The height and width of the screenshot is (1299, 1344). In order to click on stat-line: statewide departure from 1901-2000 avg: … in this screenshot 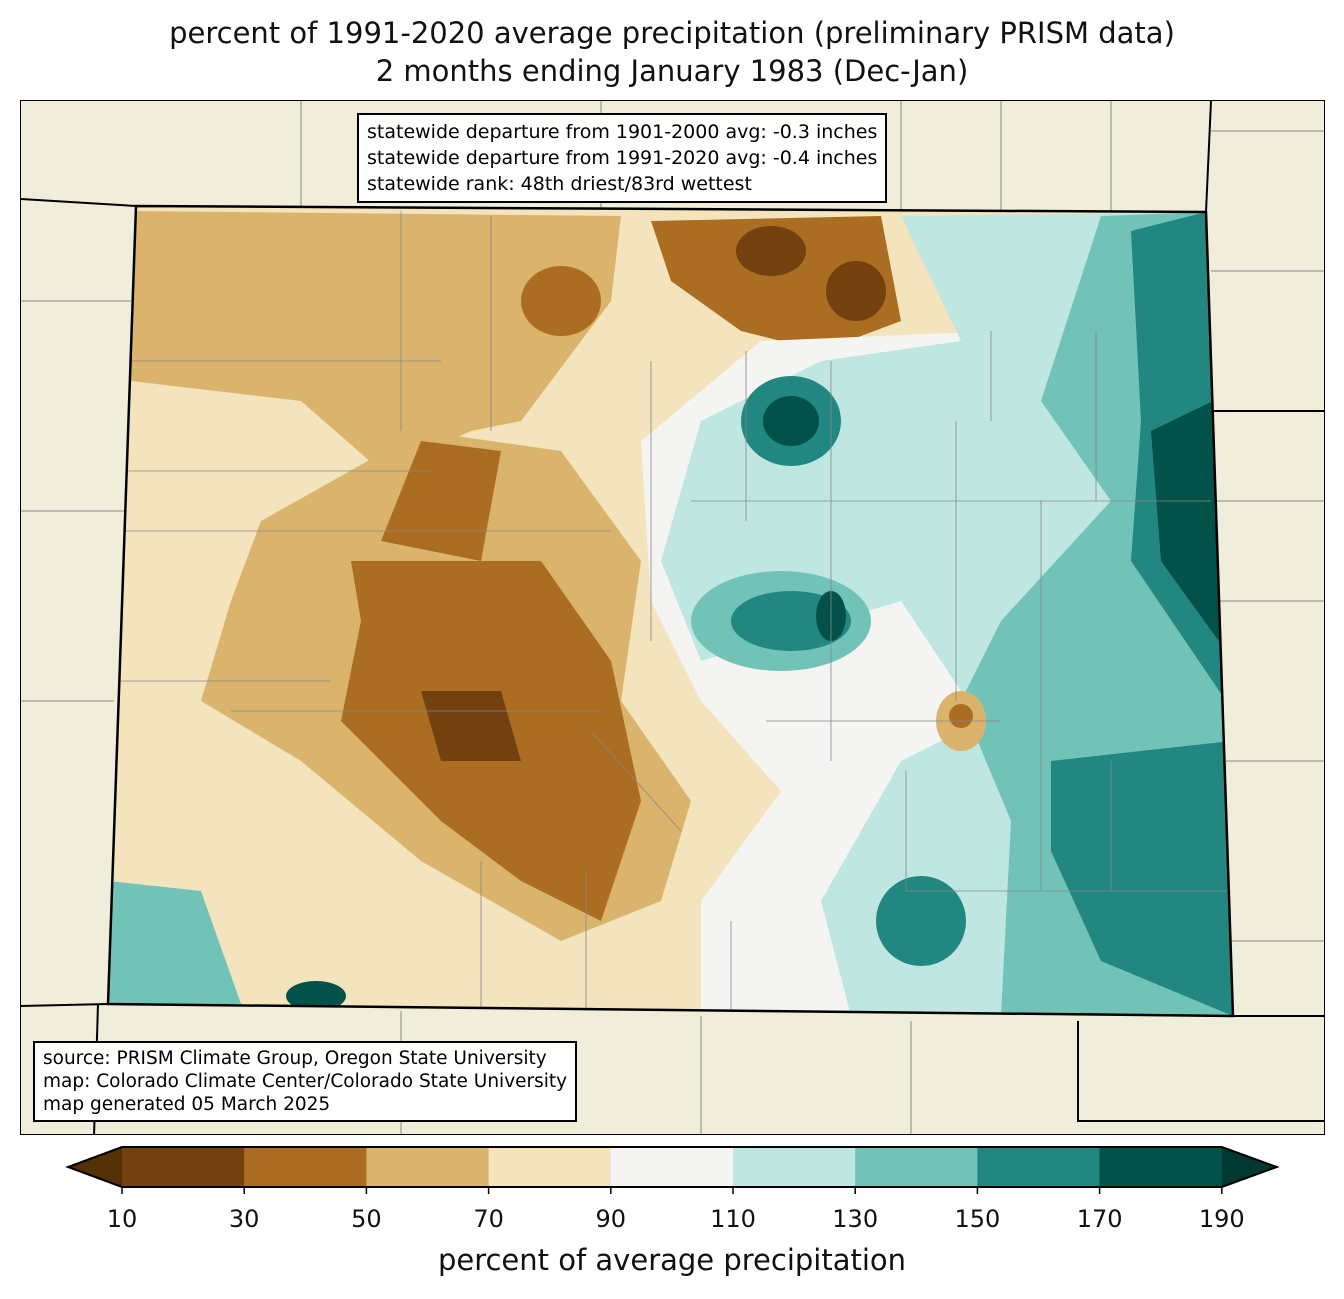, I will do `click(622, 132)`.